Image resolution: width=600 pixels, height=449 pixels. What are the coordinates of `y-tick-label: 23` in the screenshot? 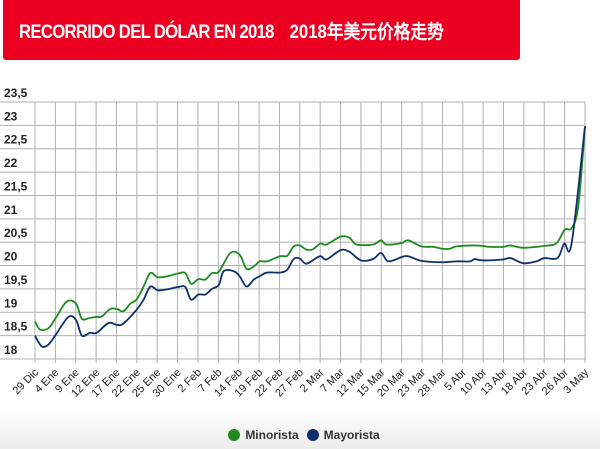 It's located at (11, 116).